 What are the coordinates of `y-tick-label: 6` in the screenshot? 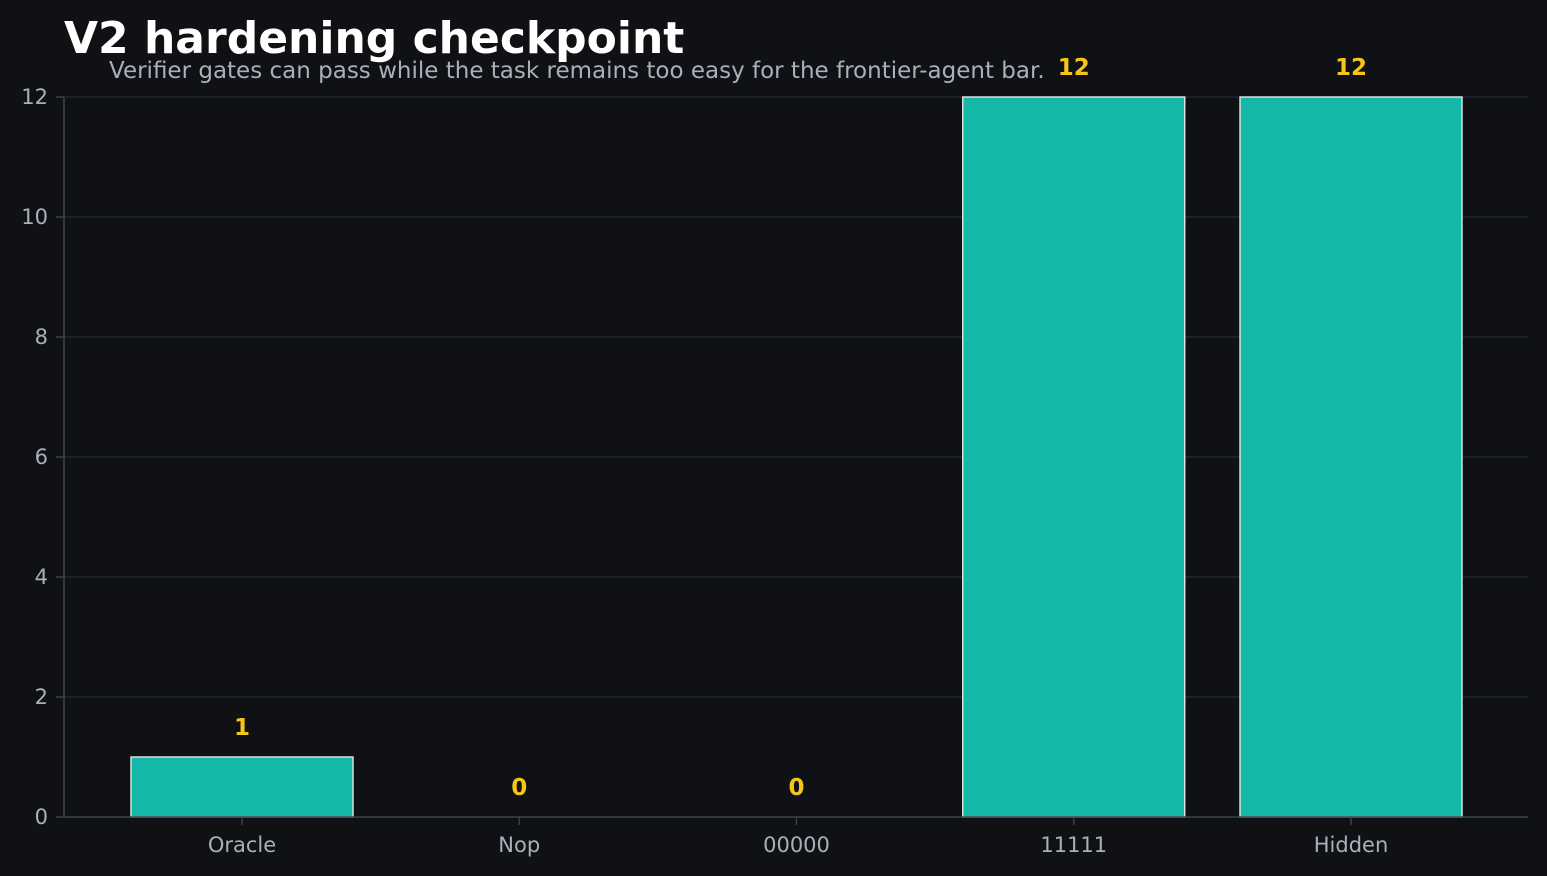 It's located at (41, 457).